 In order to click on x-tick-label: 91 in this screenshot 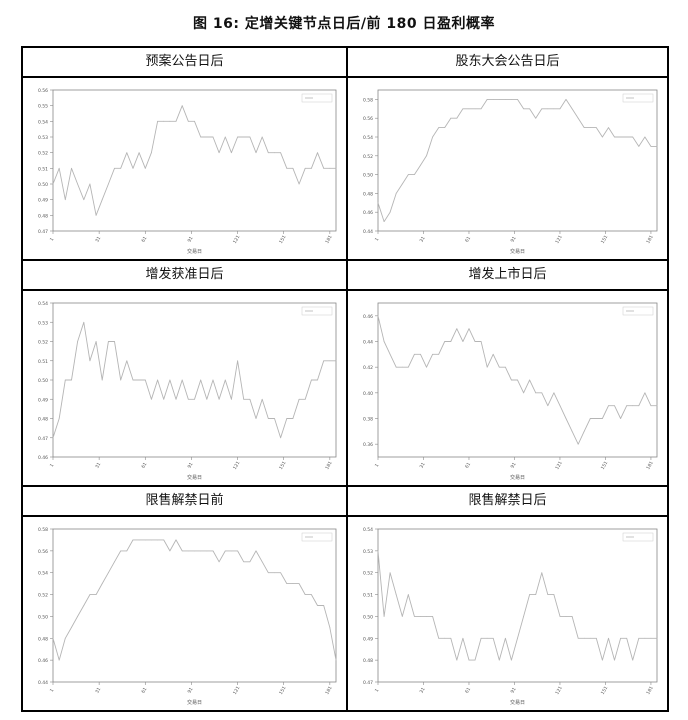, I will do `click(514, 465)`.